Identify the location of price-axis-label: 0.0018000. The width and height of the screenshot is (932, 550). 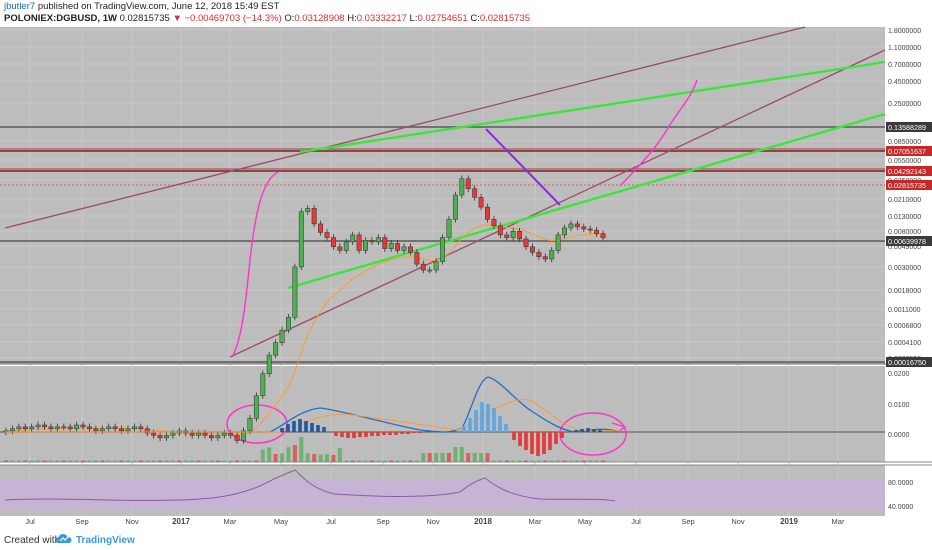
(904, 291).